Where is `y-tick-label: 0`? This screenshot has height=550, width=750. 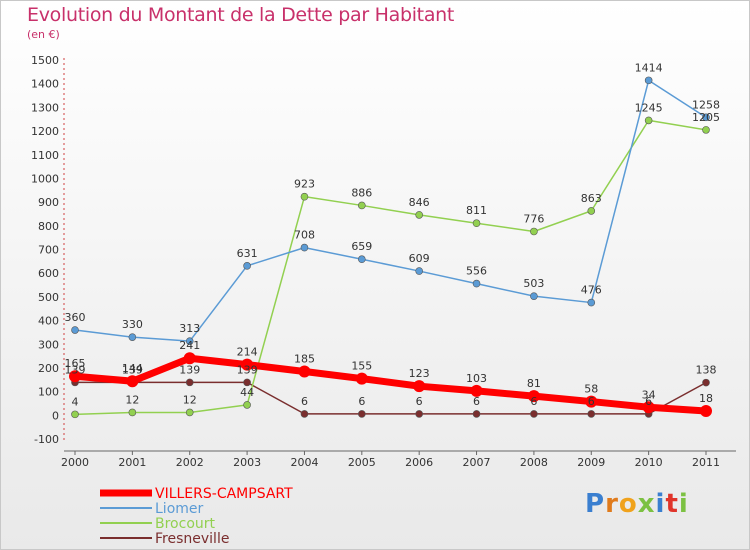 y-tick-label: 0 is located at coordinates (55, 415).